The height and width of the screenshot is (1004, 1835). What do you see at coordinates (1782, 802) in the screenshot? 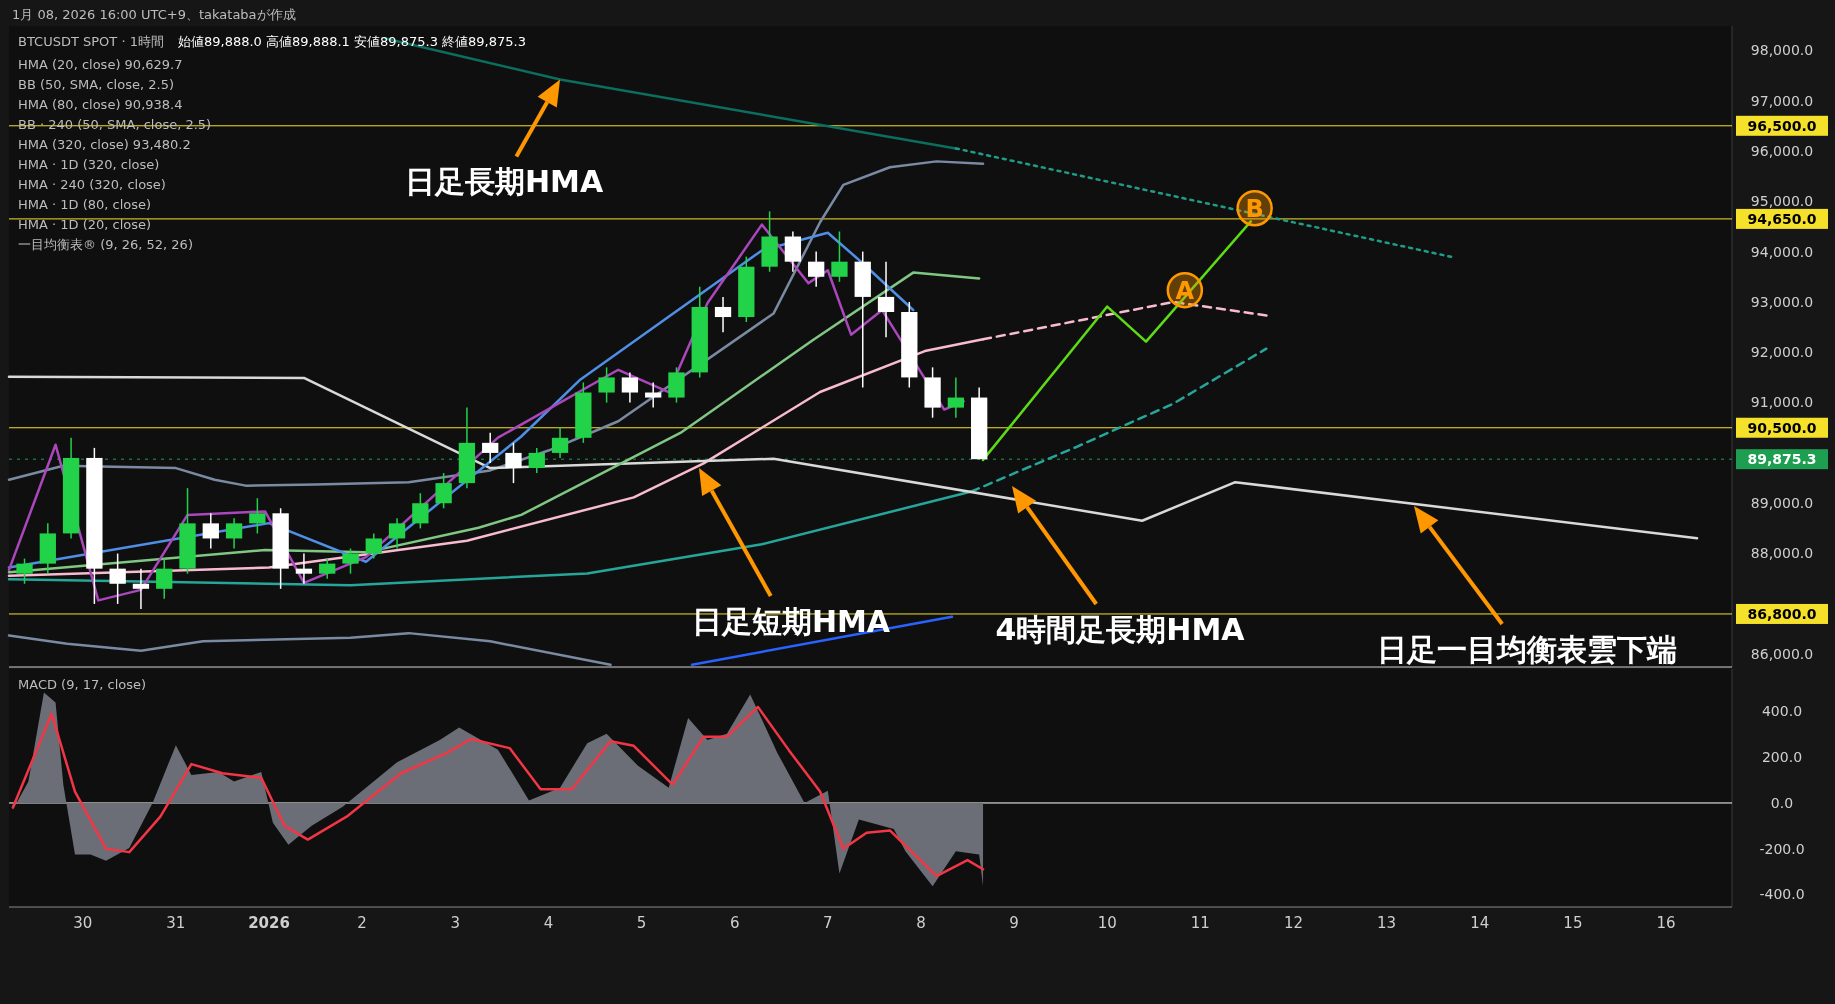
I see `y-tick-label: 0.0` at bounding box center [1782, 802].